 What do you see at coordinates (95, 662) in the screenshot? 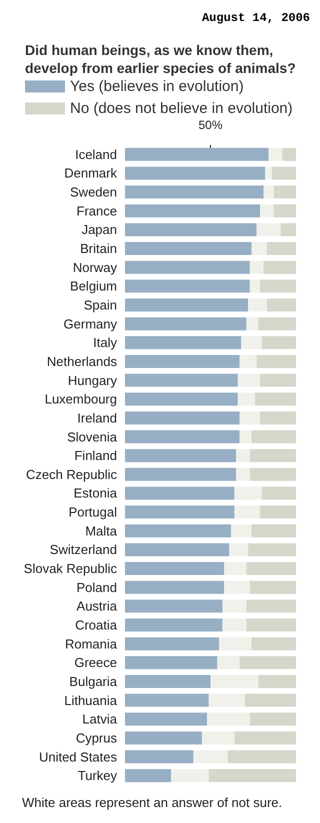
I see `y-tick-label: Greece` at bounding box center [95, 662].